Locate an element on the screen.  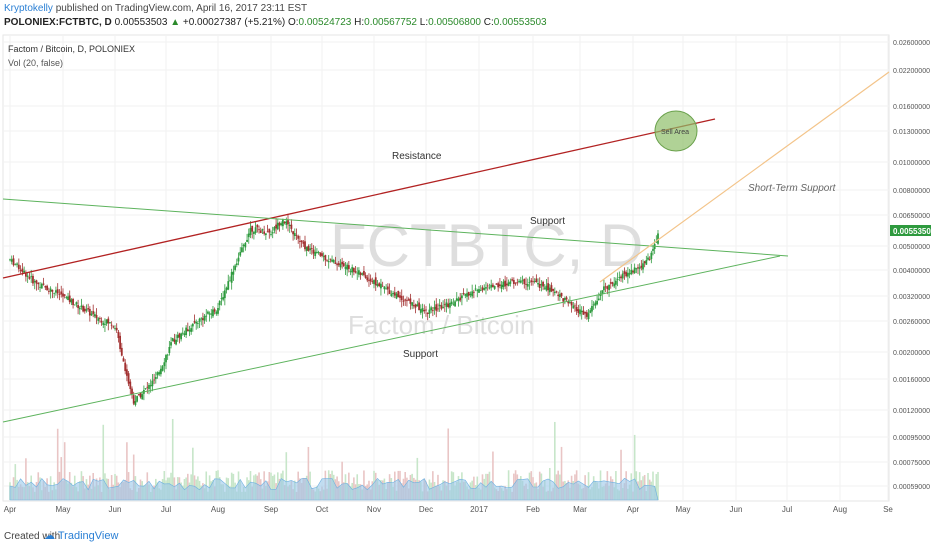
high-value: 0.00567752 is located at coordinates (390, 22).